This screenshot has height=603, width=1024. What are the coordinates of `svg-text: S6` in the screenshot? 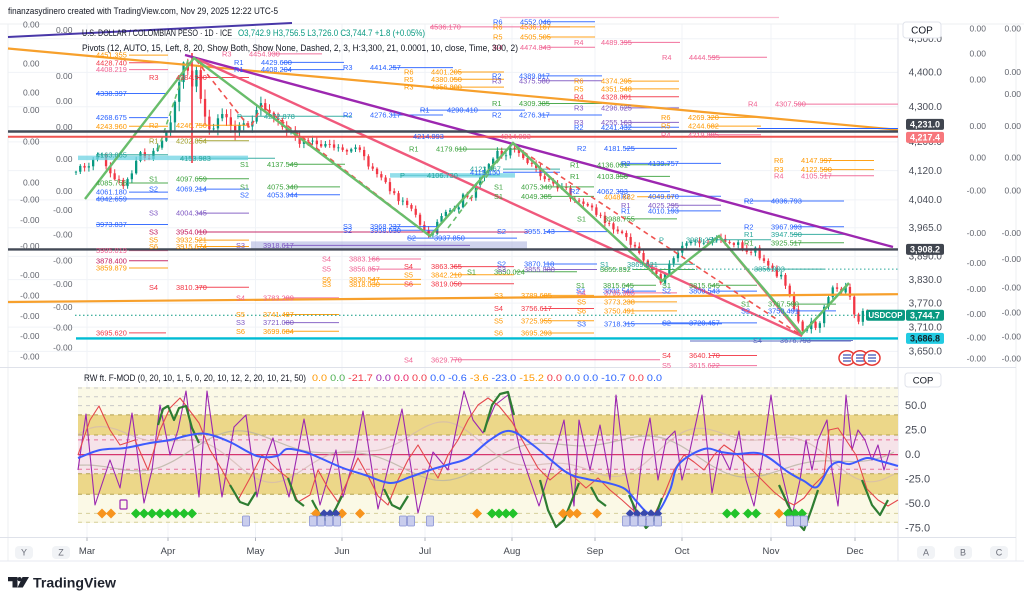 It's located at (153, 246).